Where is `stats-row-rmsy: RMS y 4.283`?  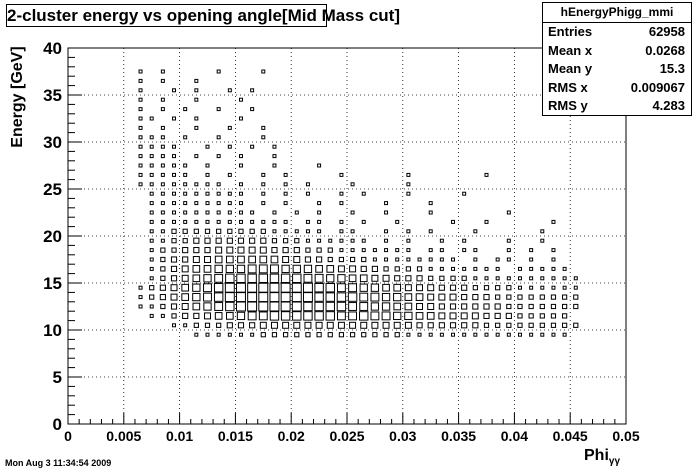
stats-row-rmsy: RMS y 4.283 is located at coordinates (617, 106).